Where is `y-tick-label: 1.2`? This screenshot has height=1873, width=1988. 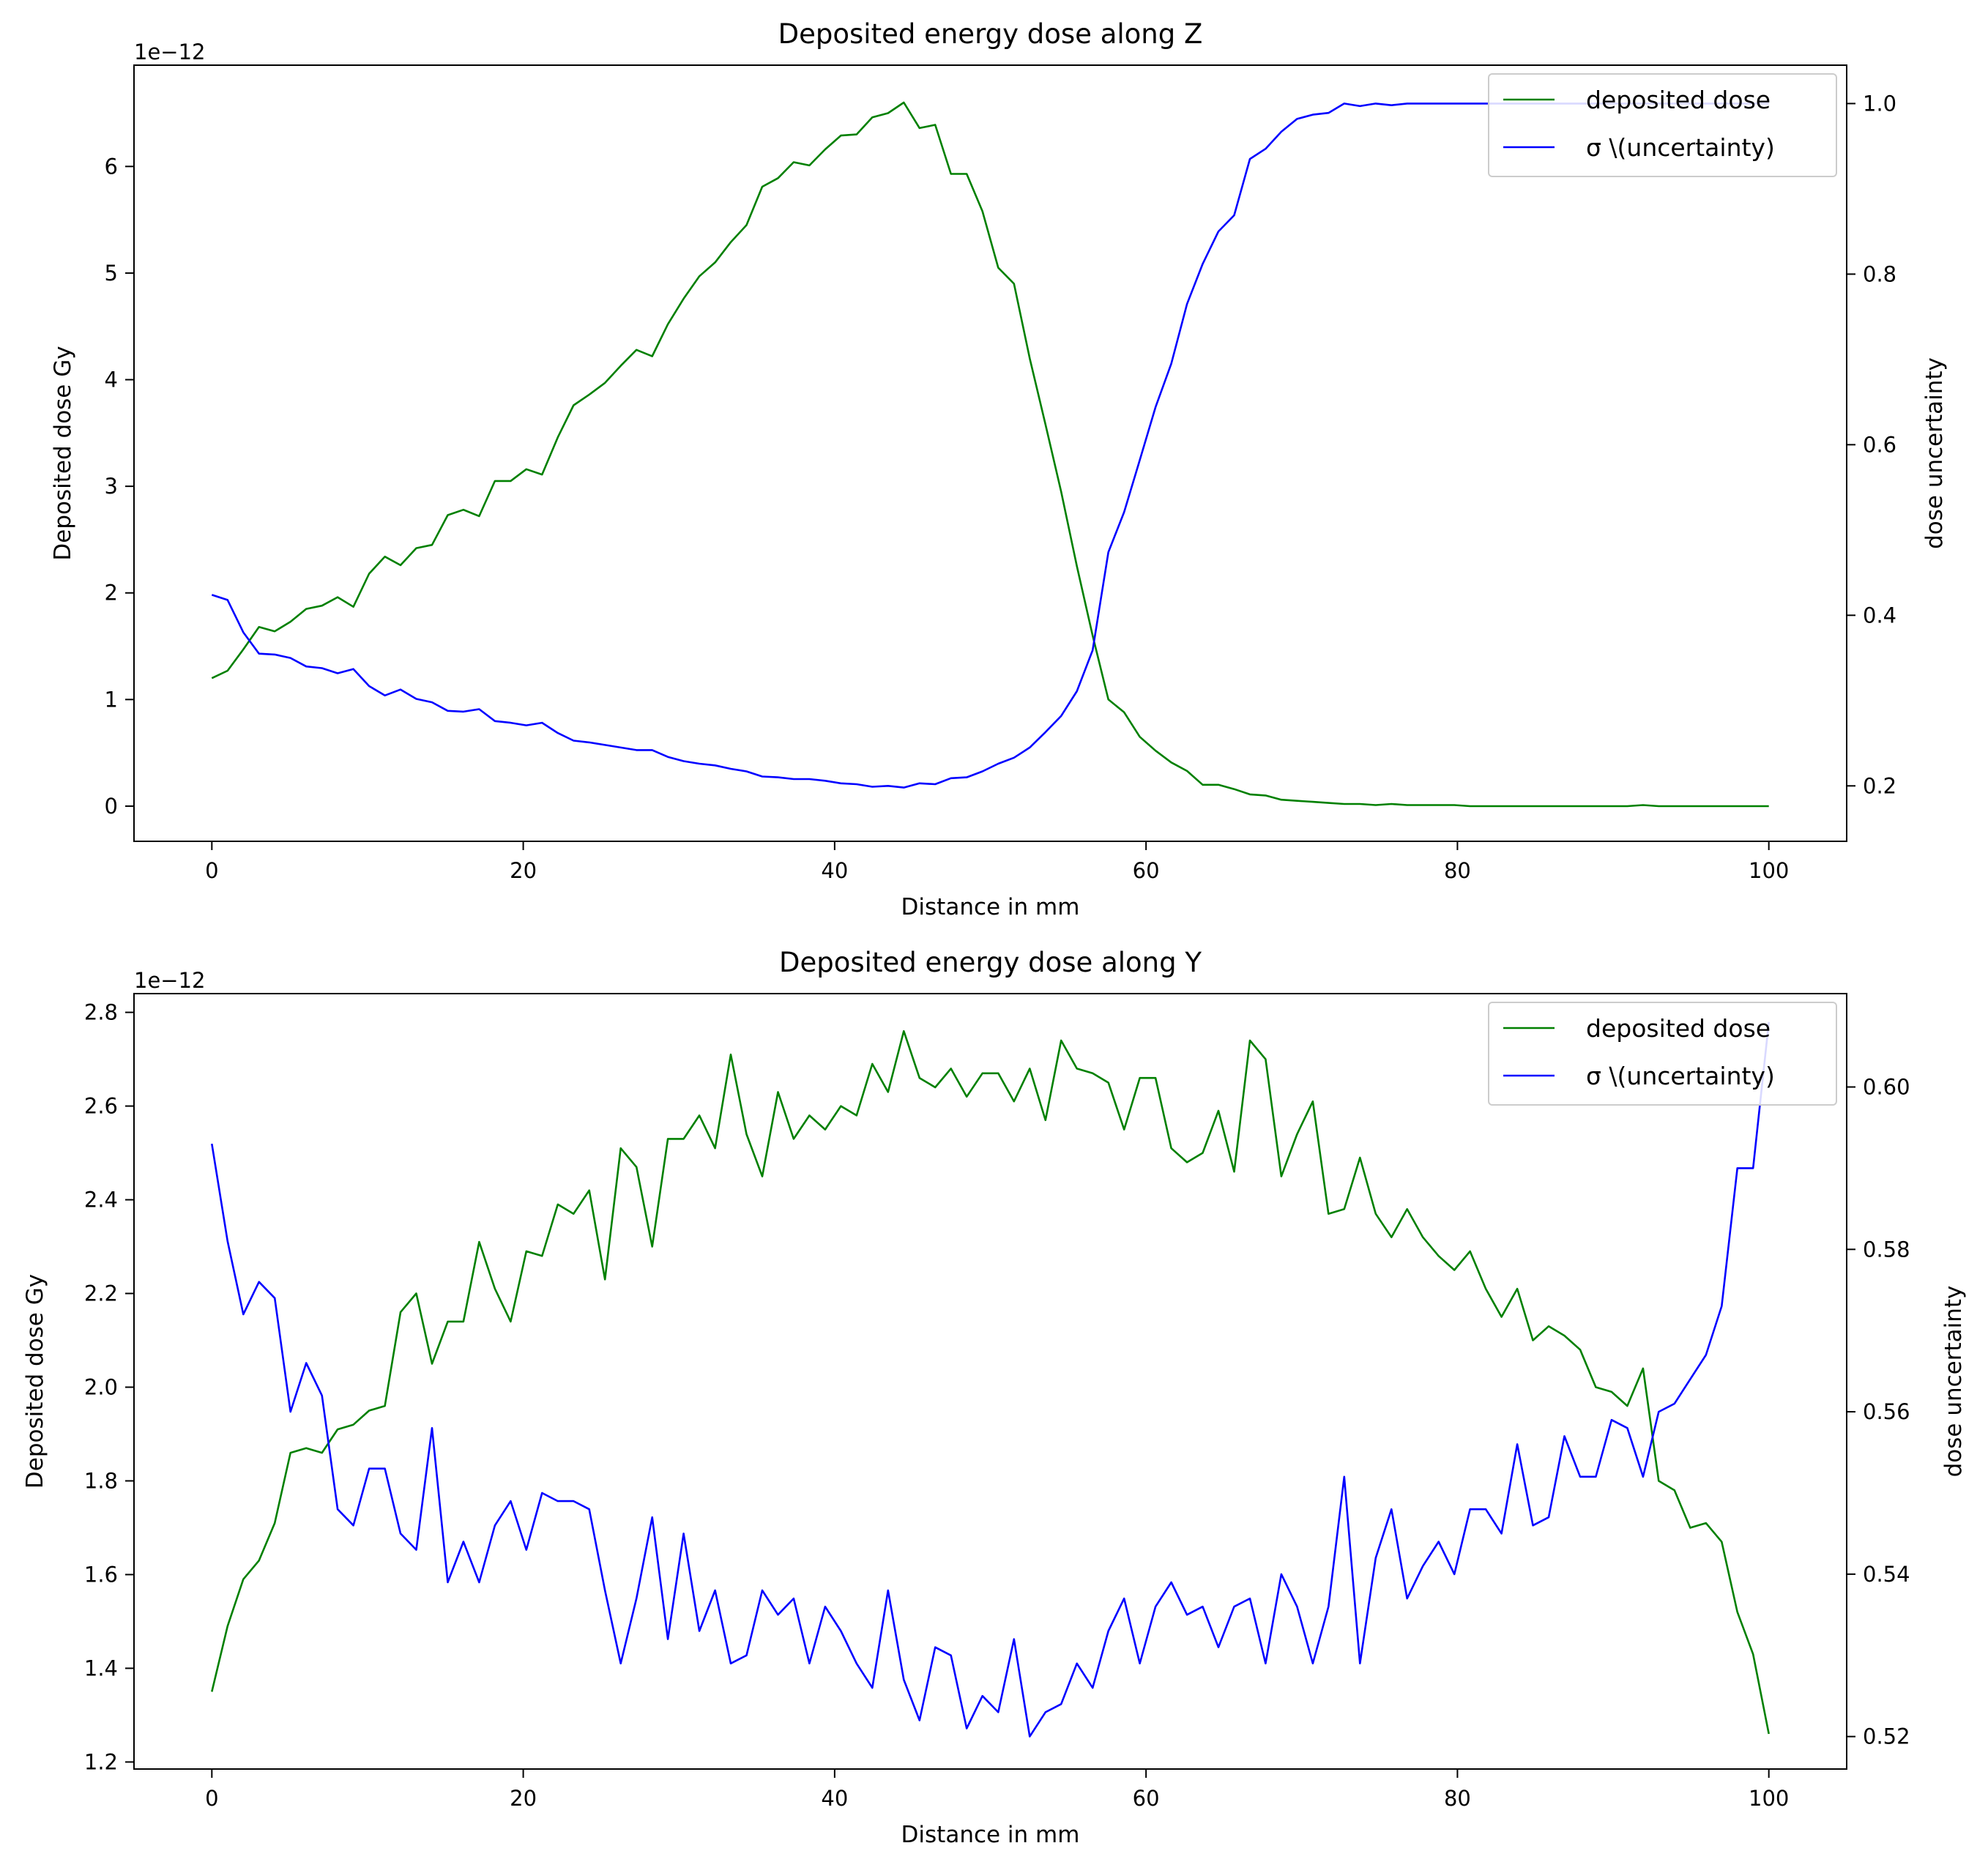
y-tick-label: 1.2 is located at coordinates (101, 1761).